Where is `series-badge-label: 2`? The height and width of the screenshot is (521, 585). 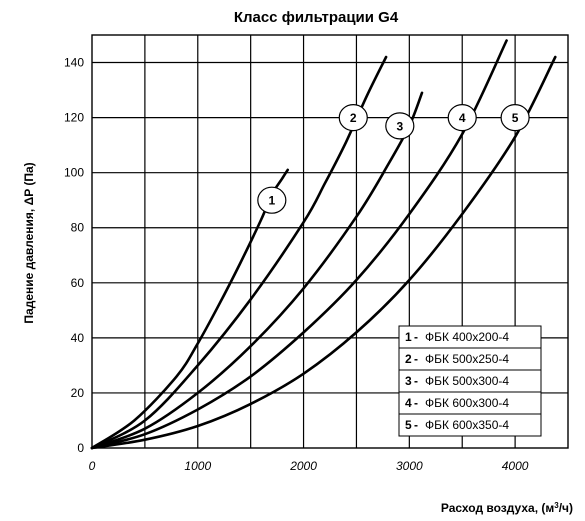 series-badge-label: 2 is located at coordinates (353, 118).